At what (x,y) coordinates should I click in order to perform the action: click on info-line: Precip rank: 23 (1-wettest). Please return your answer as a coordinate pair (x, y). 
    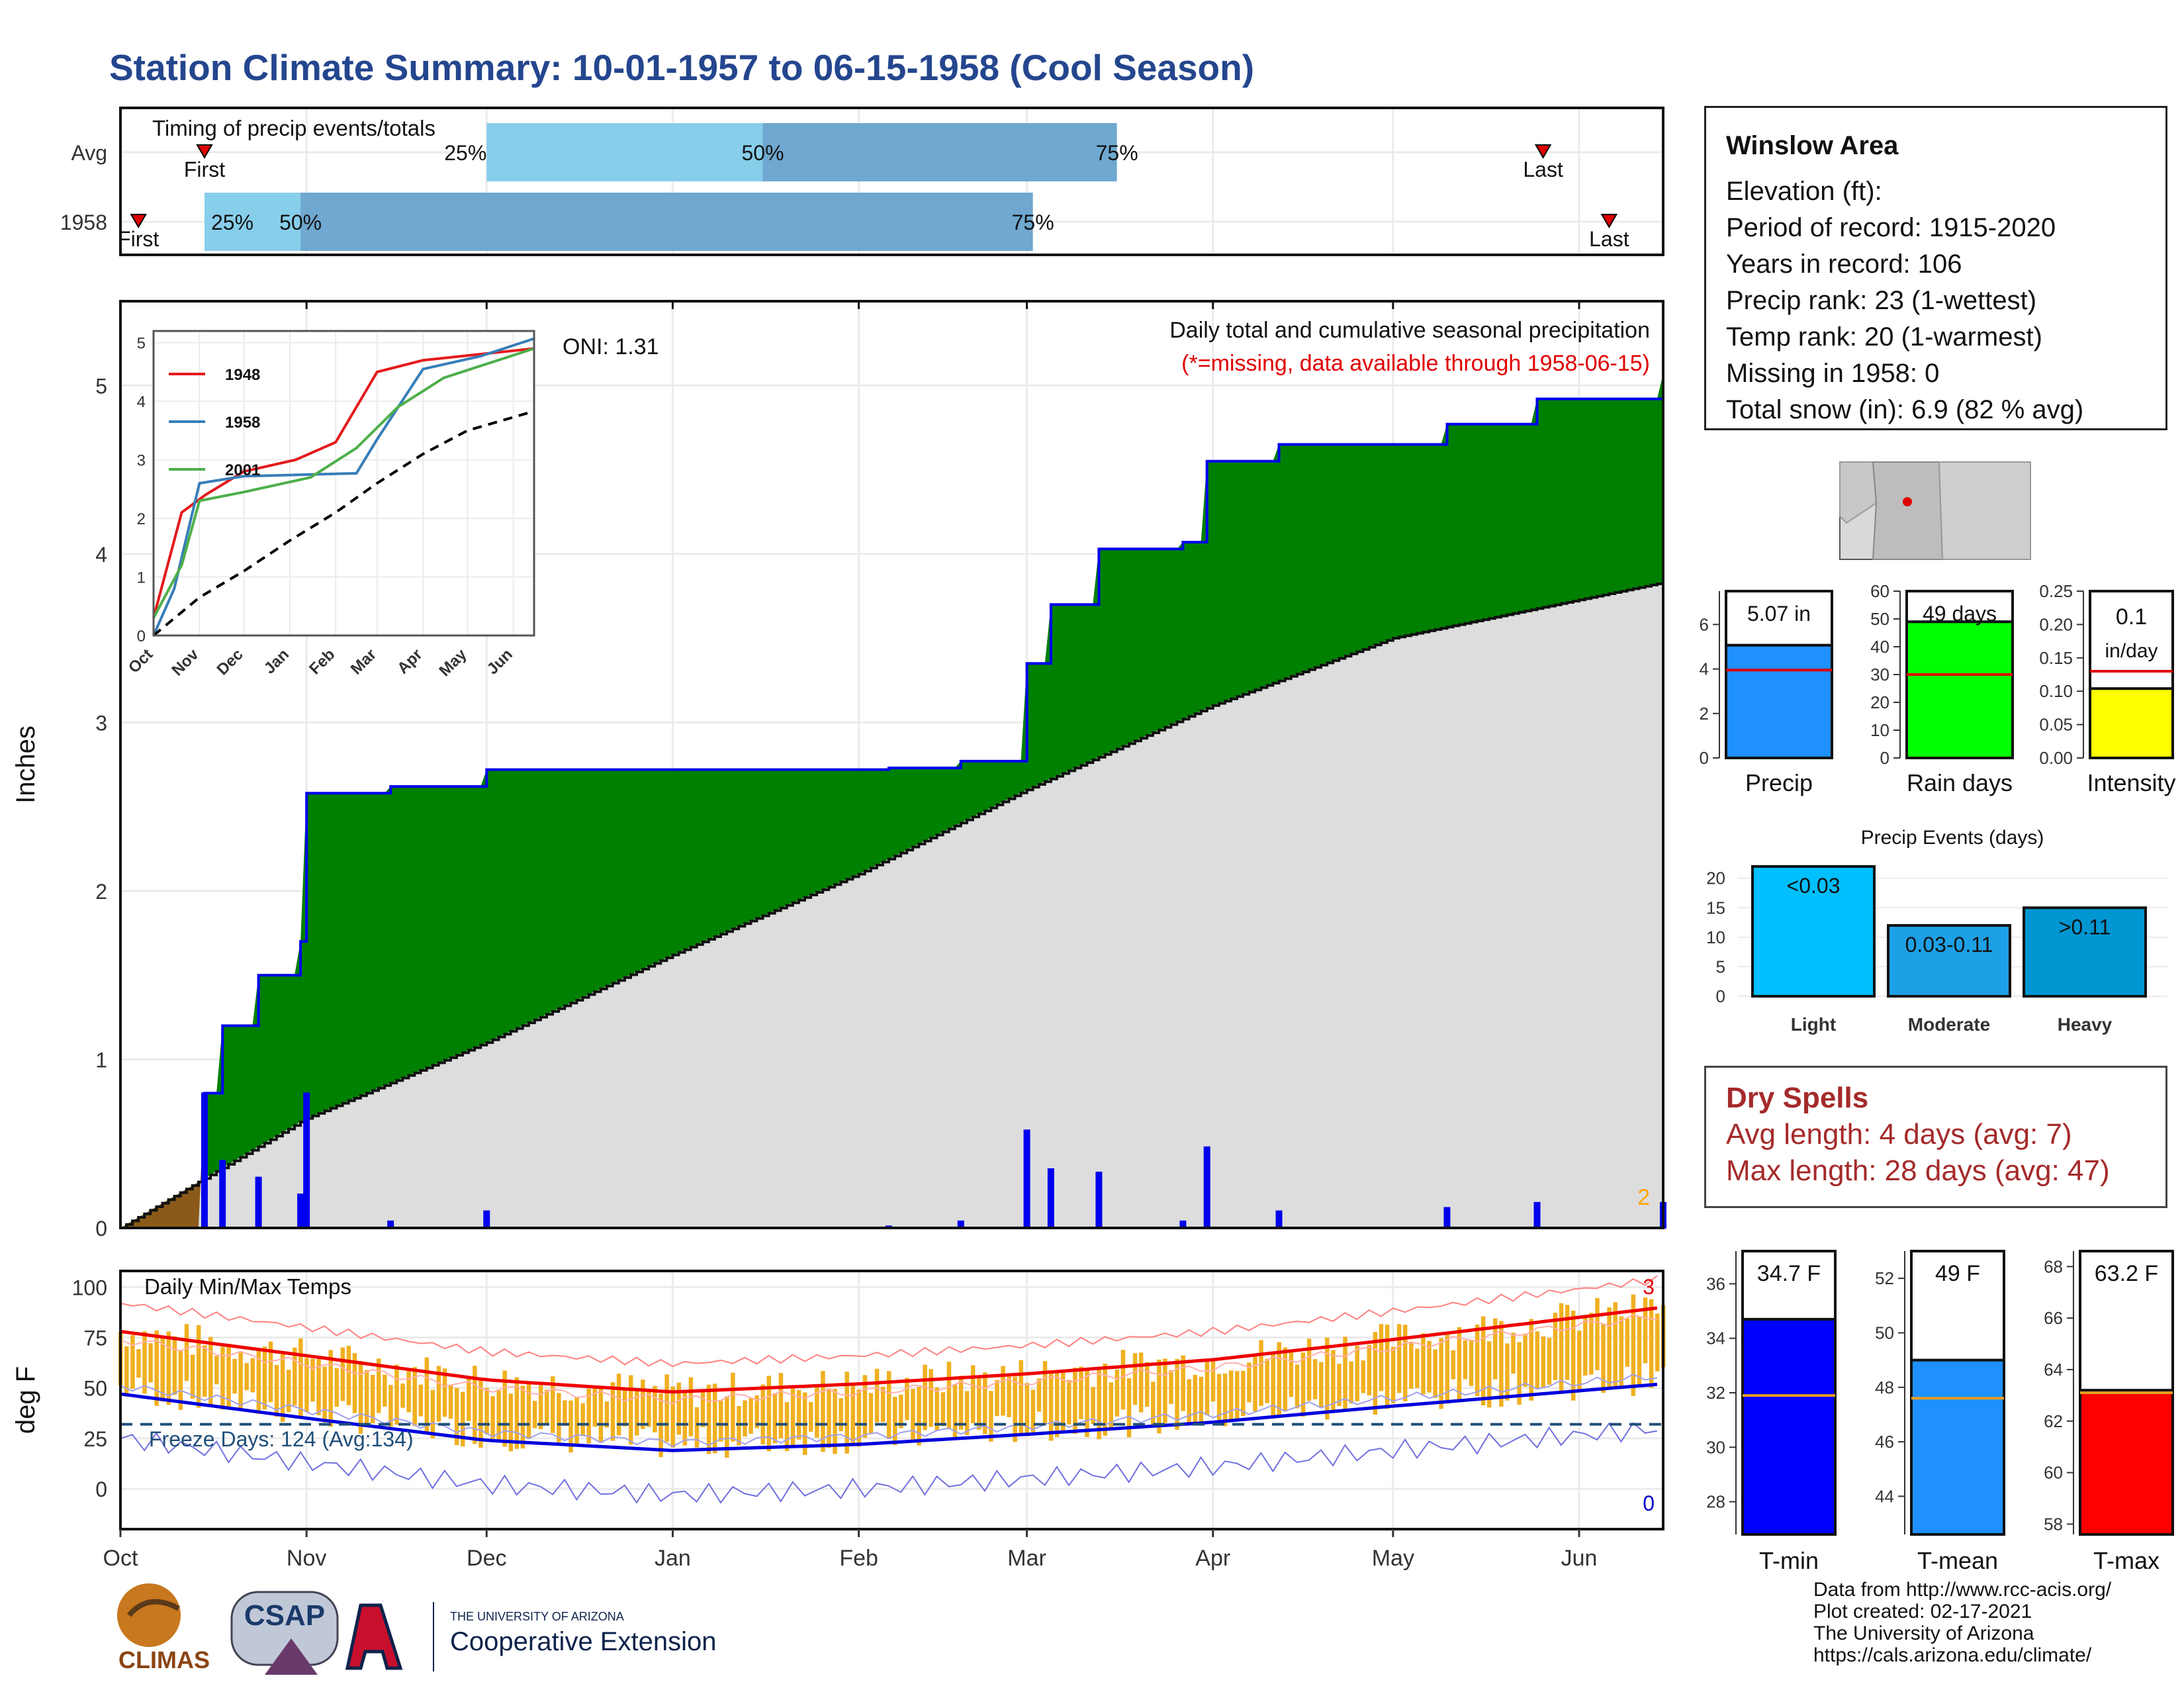
    Looking at the image, I should click on (1881, 300).